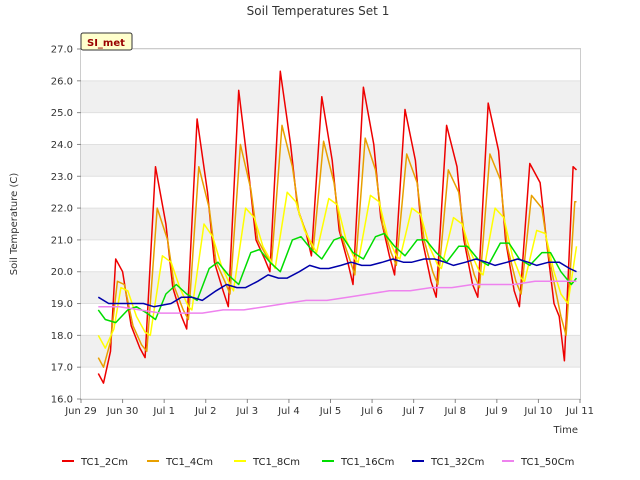  Describe the element at coordinates (288, 411) in the screenshot. I see `x-tick-label: Jul 4` at that location.